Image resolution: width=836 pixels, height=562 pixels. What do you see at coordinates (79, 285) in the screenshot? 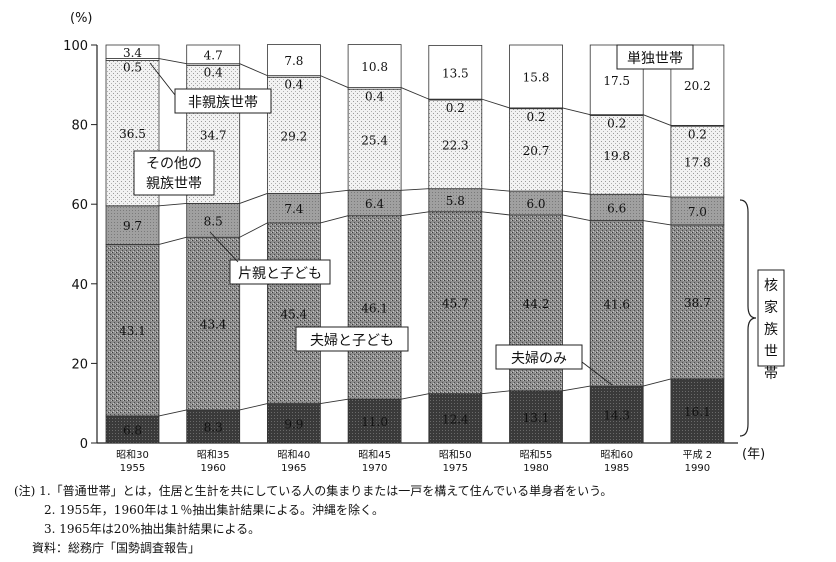
I see `y-tick-label: 40` at bounding box center [79, 285].